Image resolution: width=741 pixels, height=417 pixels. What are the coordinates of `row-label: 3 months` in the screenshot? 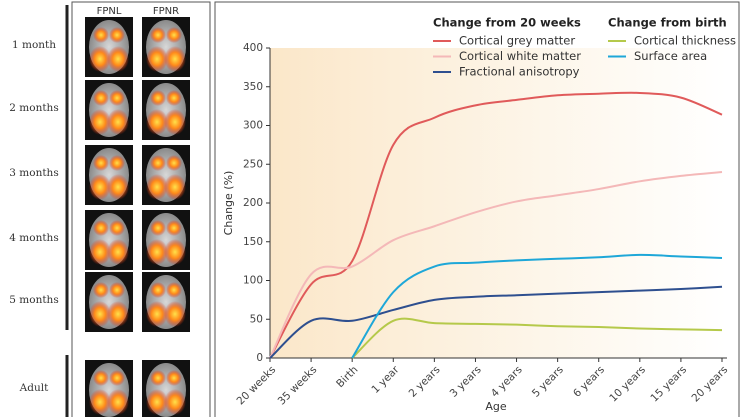 It's located at (33, 173).